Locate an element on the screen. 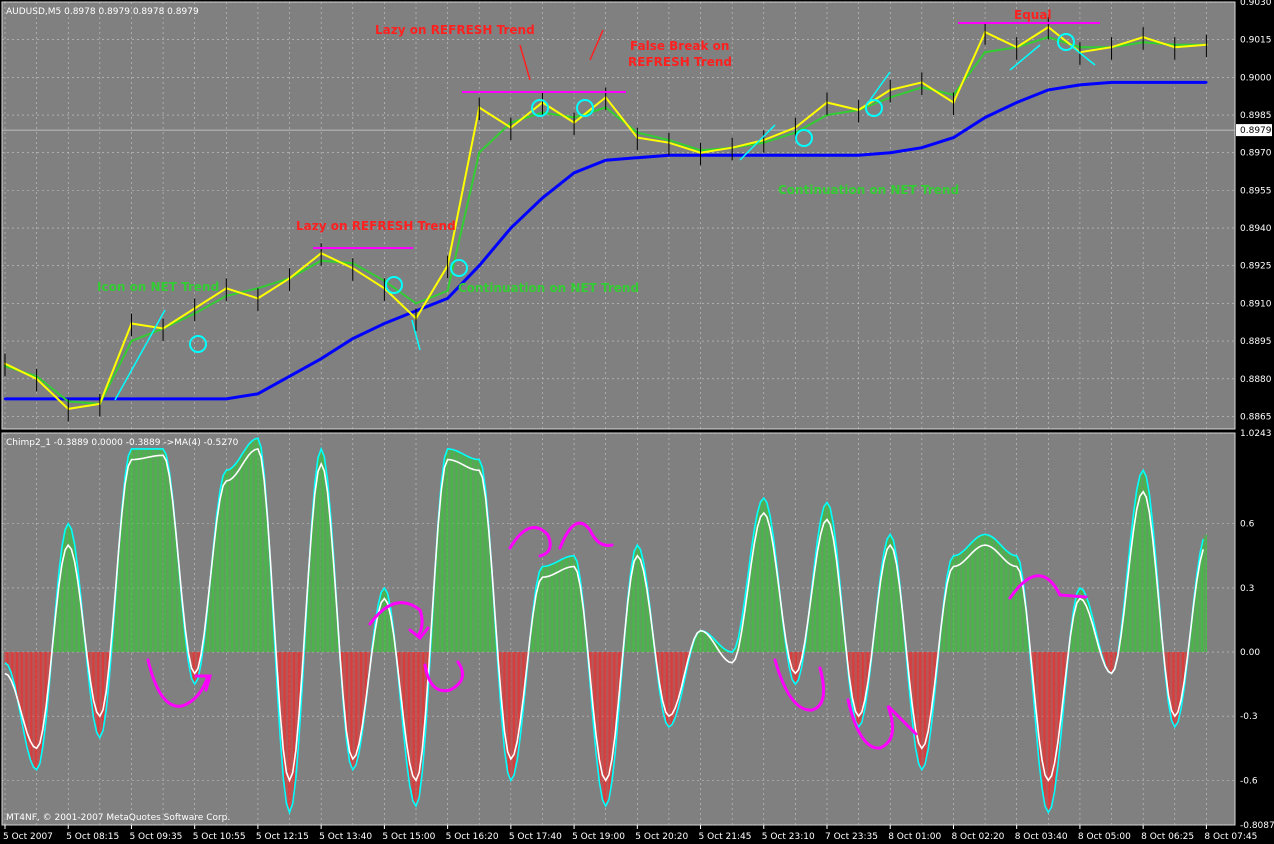  x-tick-label: 8 Oct 06:25 is located at coordinates (1167, 837).